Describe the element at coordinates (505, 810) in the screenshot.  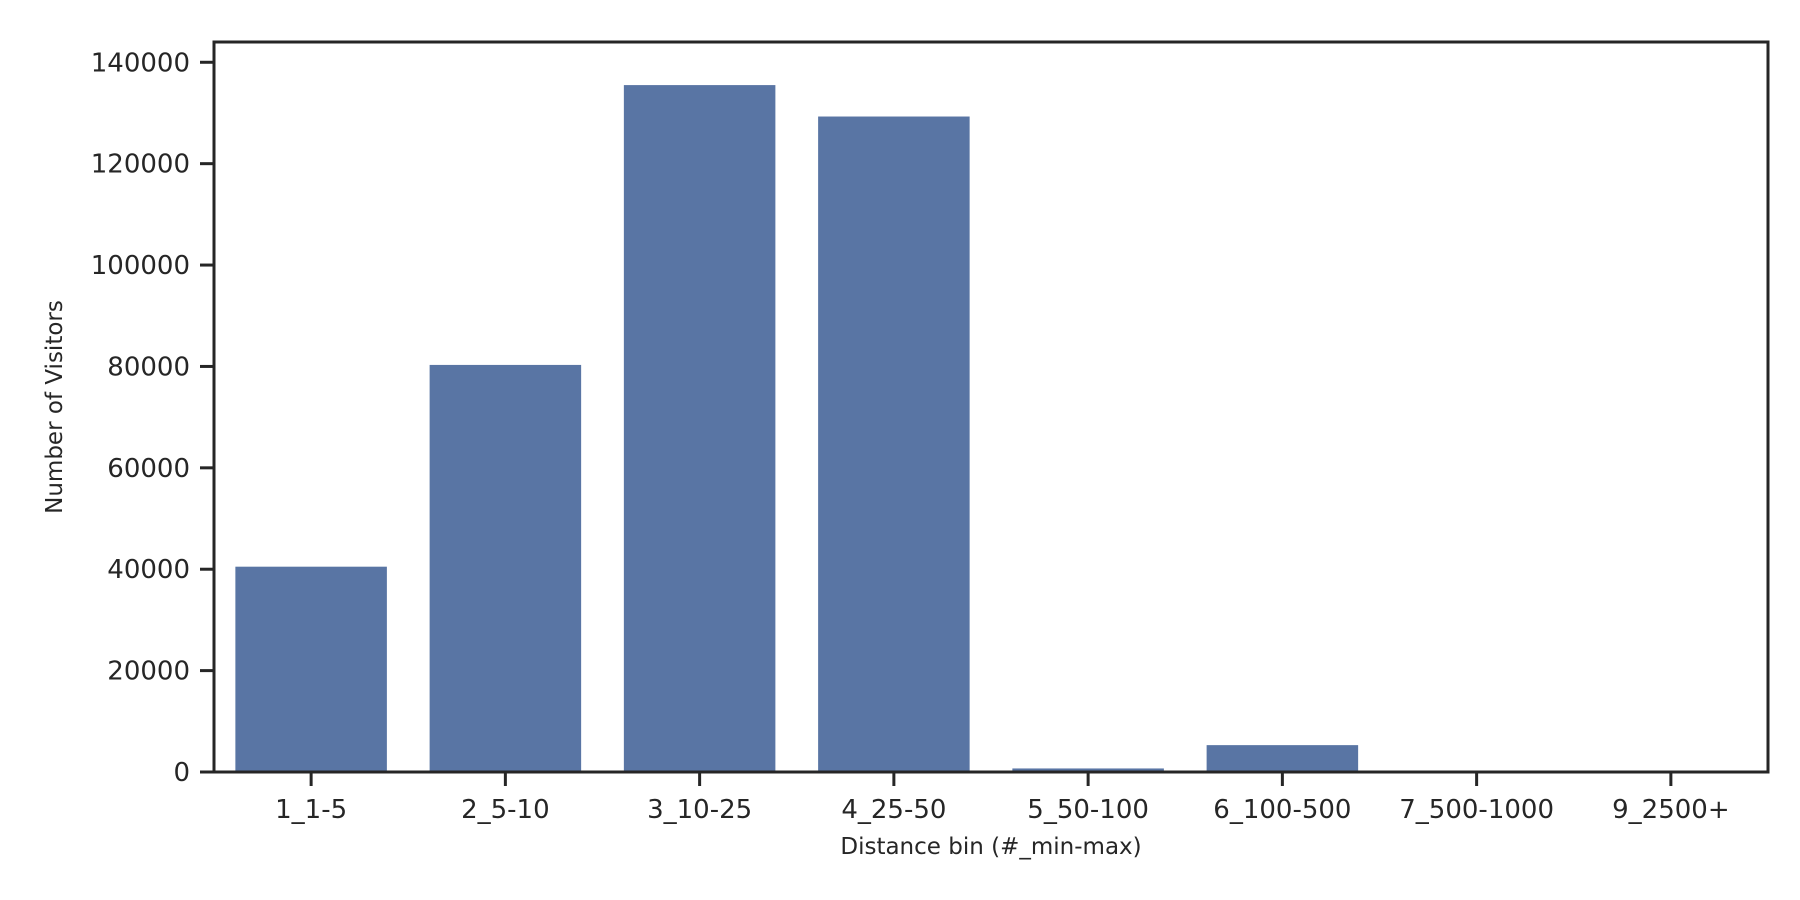
I see `x-tick-label: 2_5-10` at that location.